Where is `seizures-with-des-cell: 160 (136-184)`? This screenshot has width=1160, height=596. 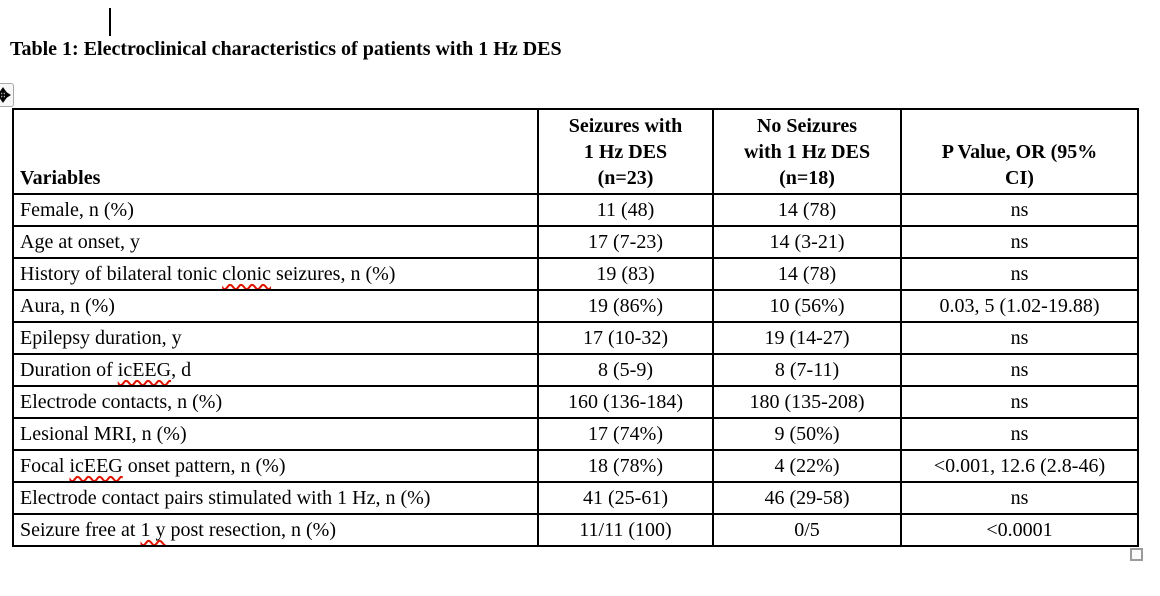
seizures-with-des-cell: 160 (136-184) is located at coordinates (625, 402).